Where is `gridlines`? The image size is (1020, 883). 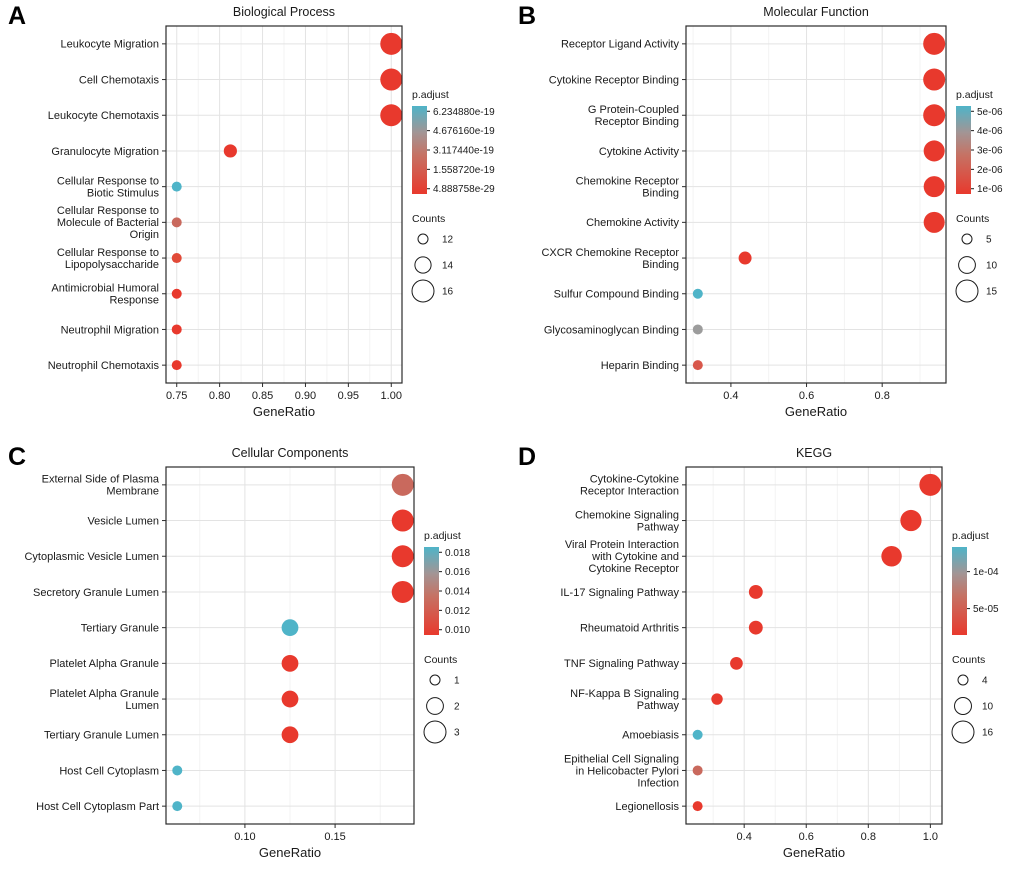 gridlines is located at coordinates (284, 204).